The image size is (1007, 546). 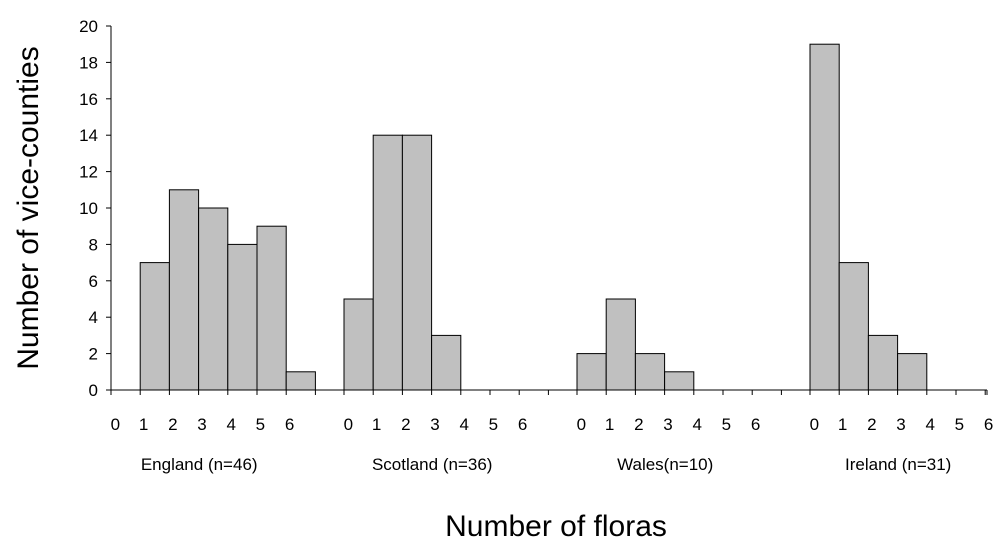 I want to click on y-tick-label: 12, so click(x=88, y=172).